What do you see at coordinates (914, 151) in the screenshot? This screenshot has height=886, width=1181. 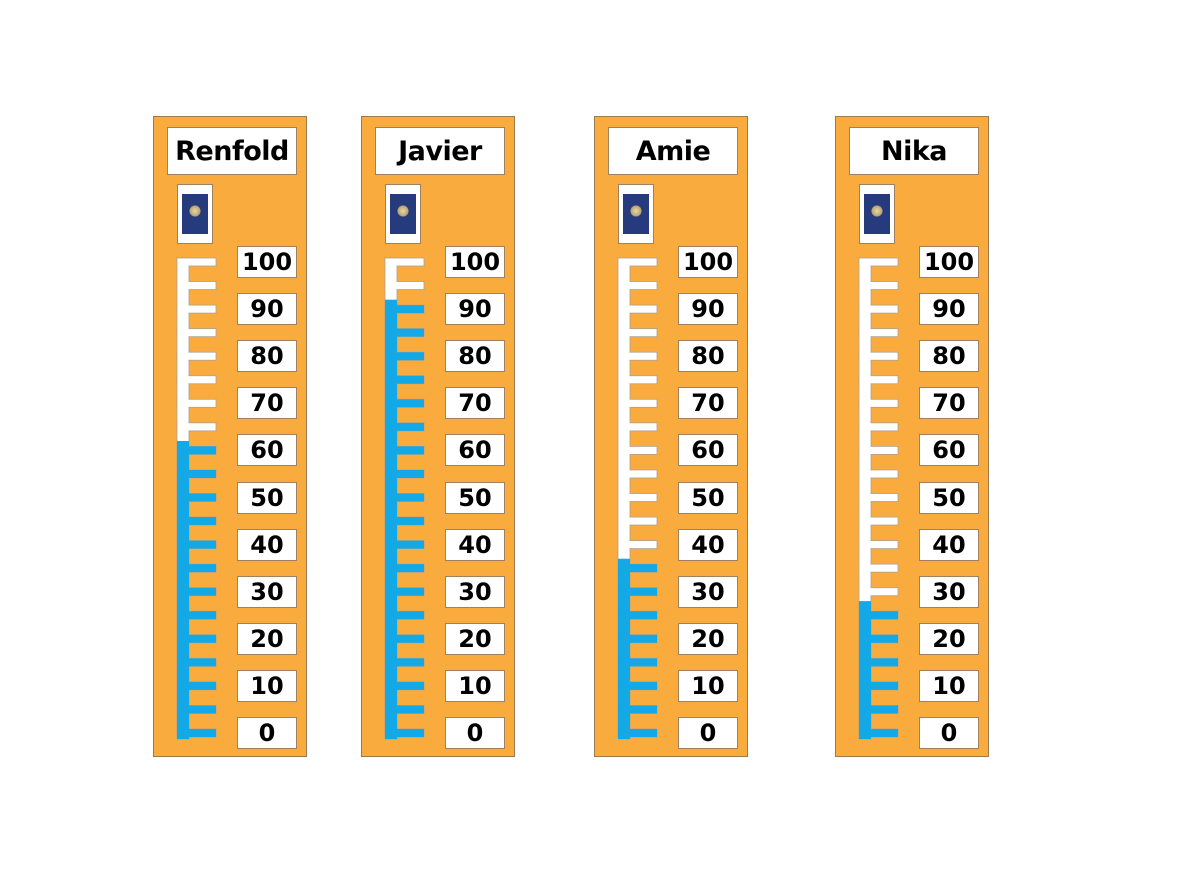 I see `thermometer-name: Nika` at bounding box center [914, 151].